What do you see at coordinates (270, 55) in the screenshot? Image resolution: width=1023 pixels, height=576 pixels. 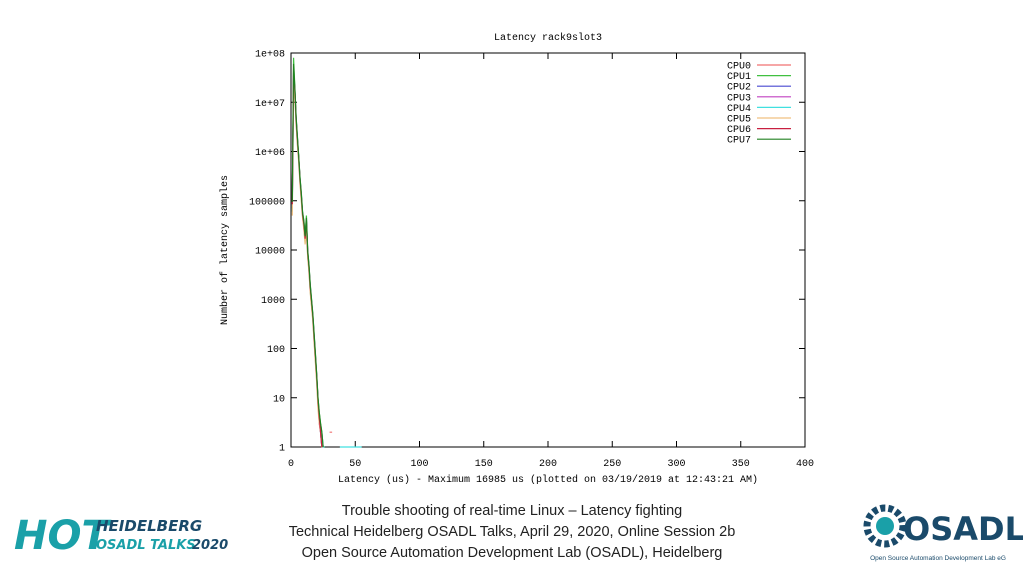 I see `y-tick-label: 1e+08` at bounding box center [270, 55].